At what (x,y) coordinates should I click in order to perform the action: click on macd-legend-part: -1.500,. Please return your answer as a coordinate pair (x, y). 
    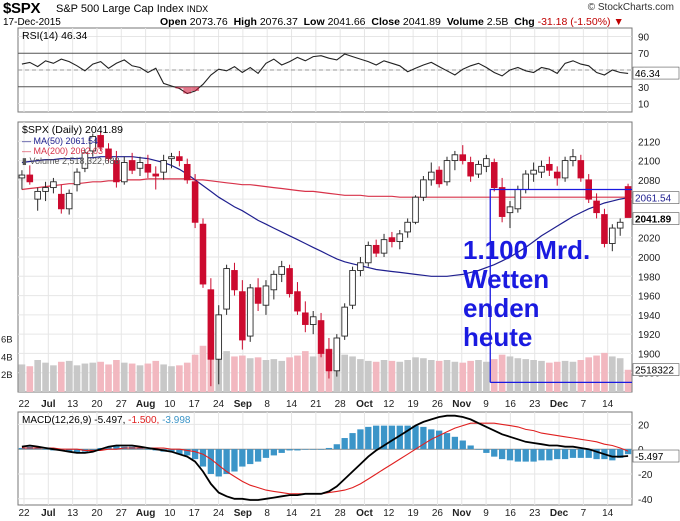
    Looking at the image, I should click on (145, 420).